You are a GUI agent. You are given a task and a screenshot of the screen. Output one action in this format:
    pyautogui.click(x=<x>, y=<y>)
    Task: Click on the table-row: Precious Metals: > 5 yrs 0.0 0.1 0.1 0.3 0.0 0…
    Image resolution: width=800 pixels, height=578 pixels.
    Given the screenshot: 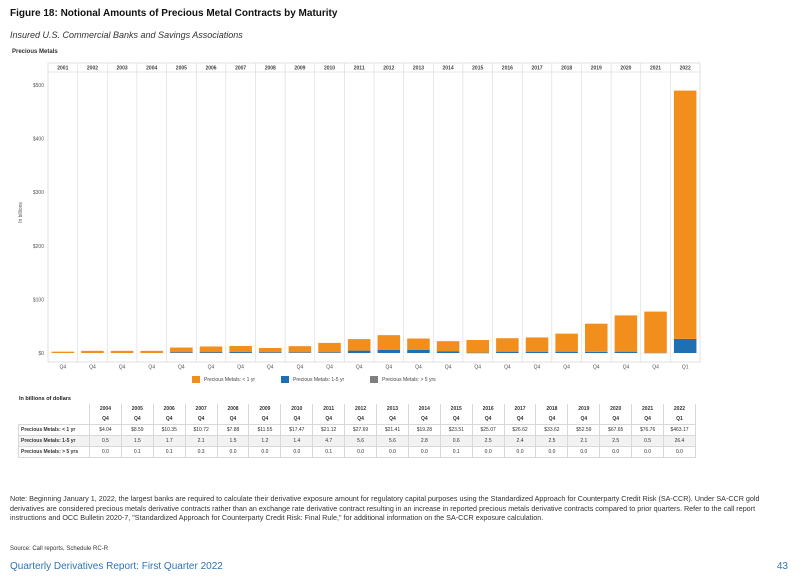 What is the action you would take?
    pyautogui.click(x=357, y=452)
    